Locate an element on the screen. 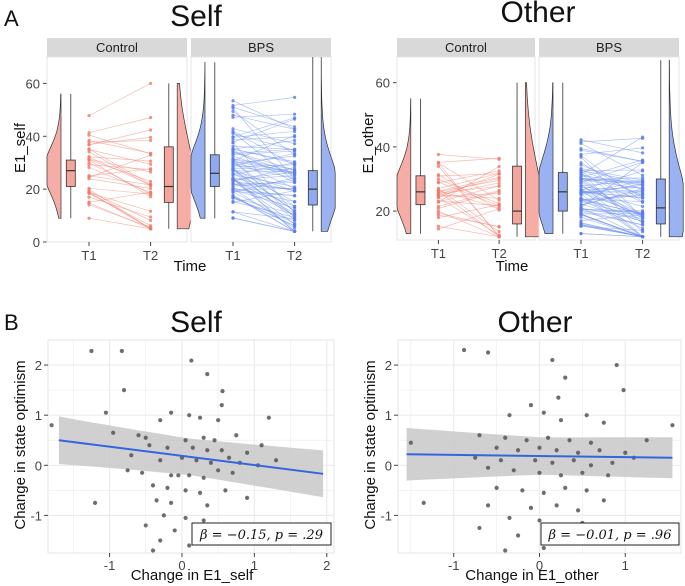  stat-annotation-text: β = −0.01, p = .96 is located at coordinates (610, 535).